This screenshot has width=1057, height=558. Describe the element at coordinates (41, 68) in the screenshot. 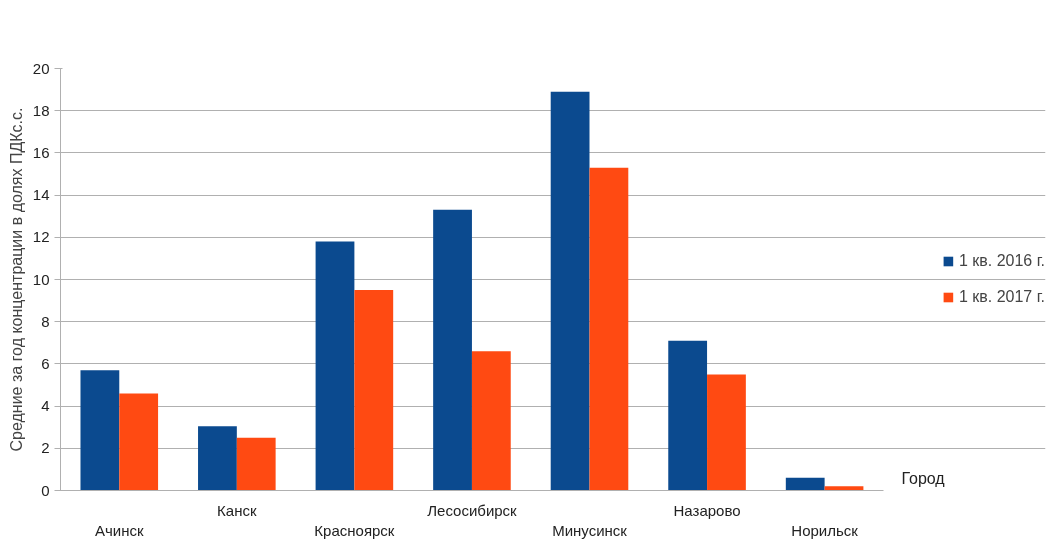

I see `y-tick-label: 20` at that location.